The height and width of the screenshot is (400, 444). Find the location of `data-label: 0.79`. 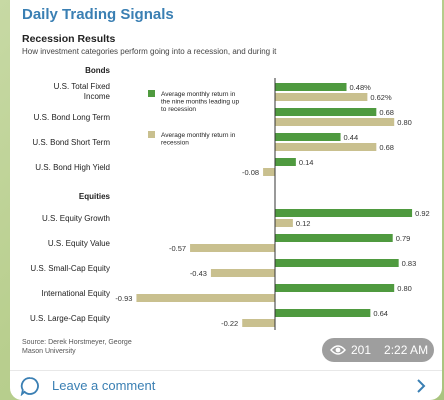

data-label: 0.79 is located at coordinates (403, 238).